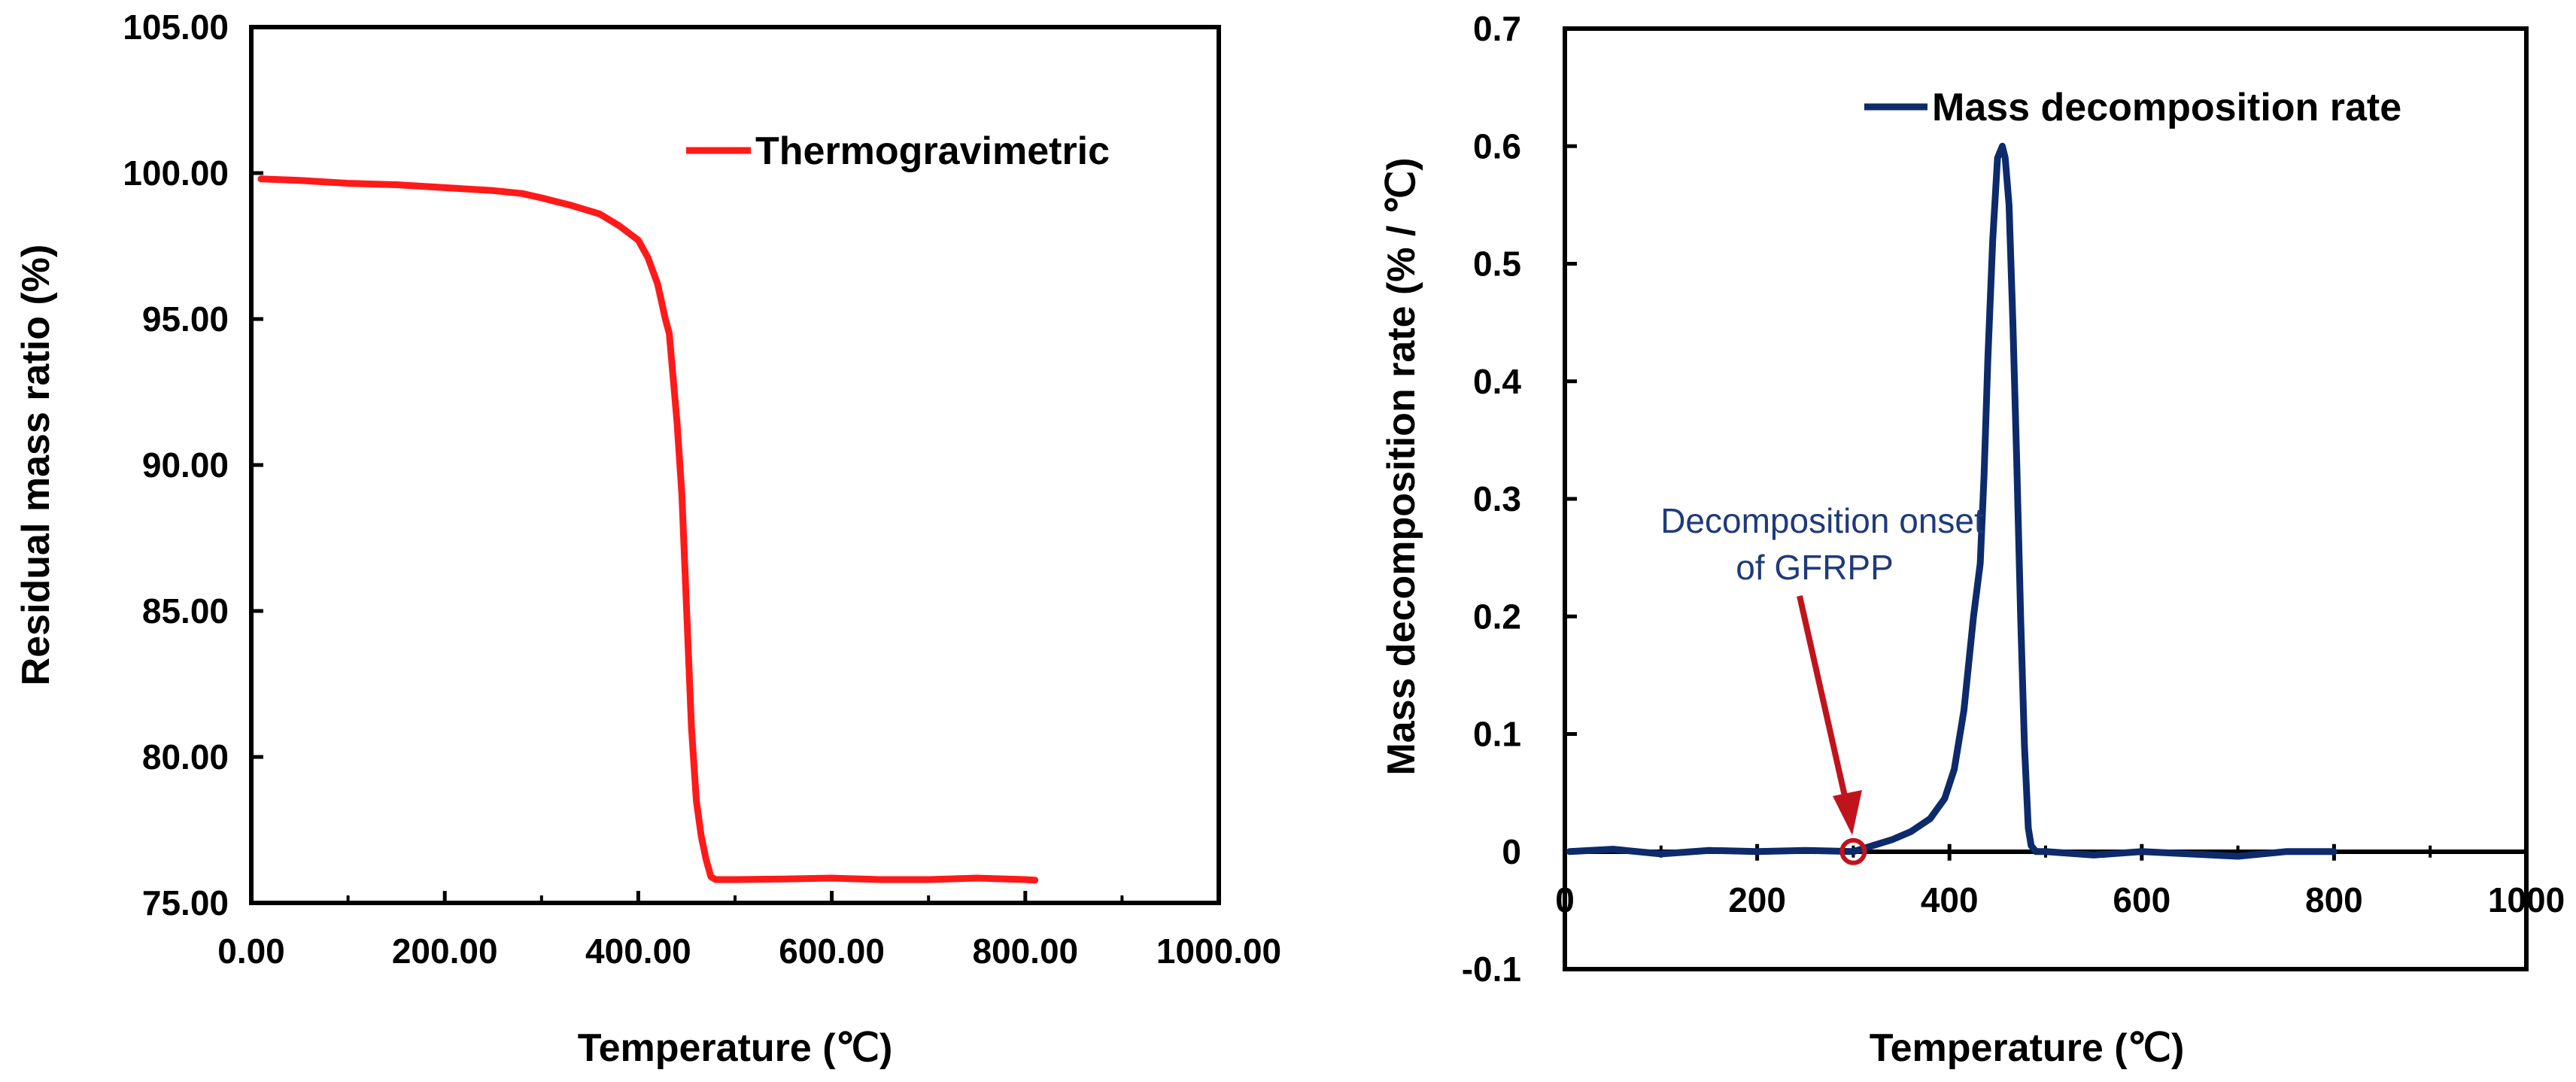  I want to click on tg-y-tick-label: 105.00, so click(176, 27).